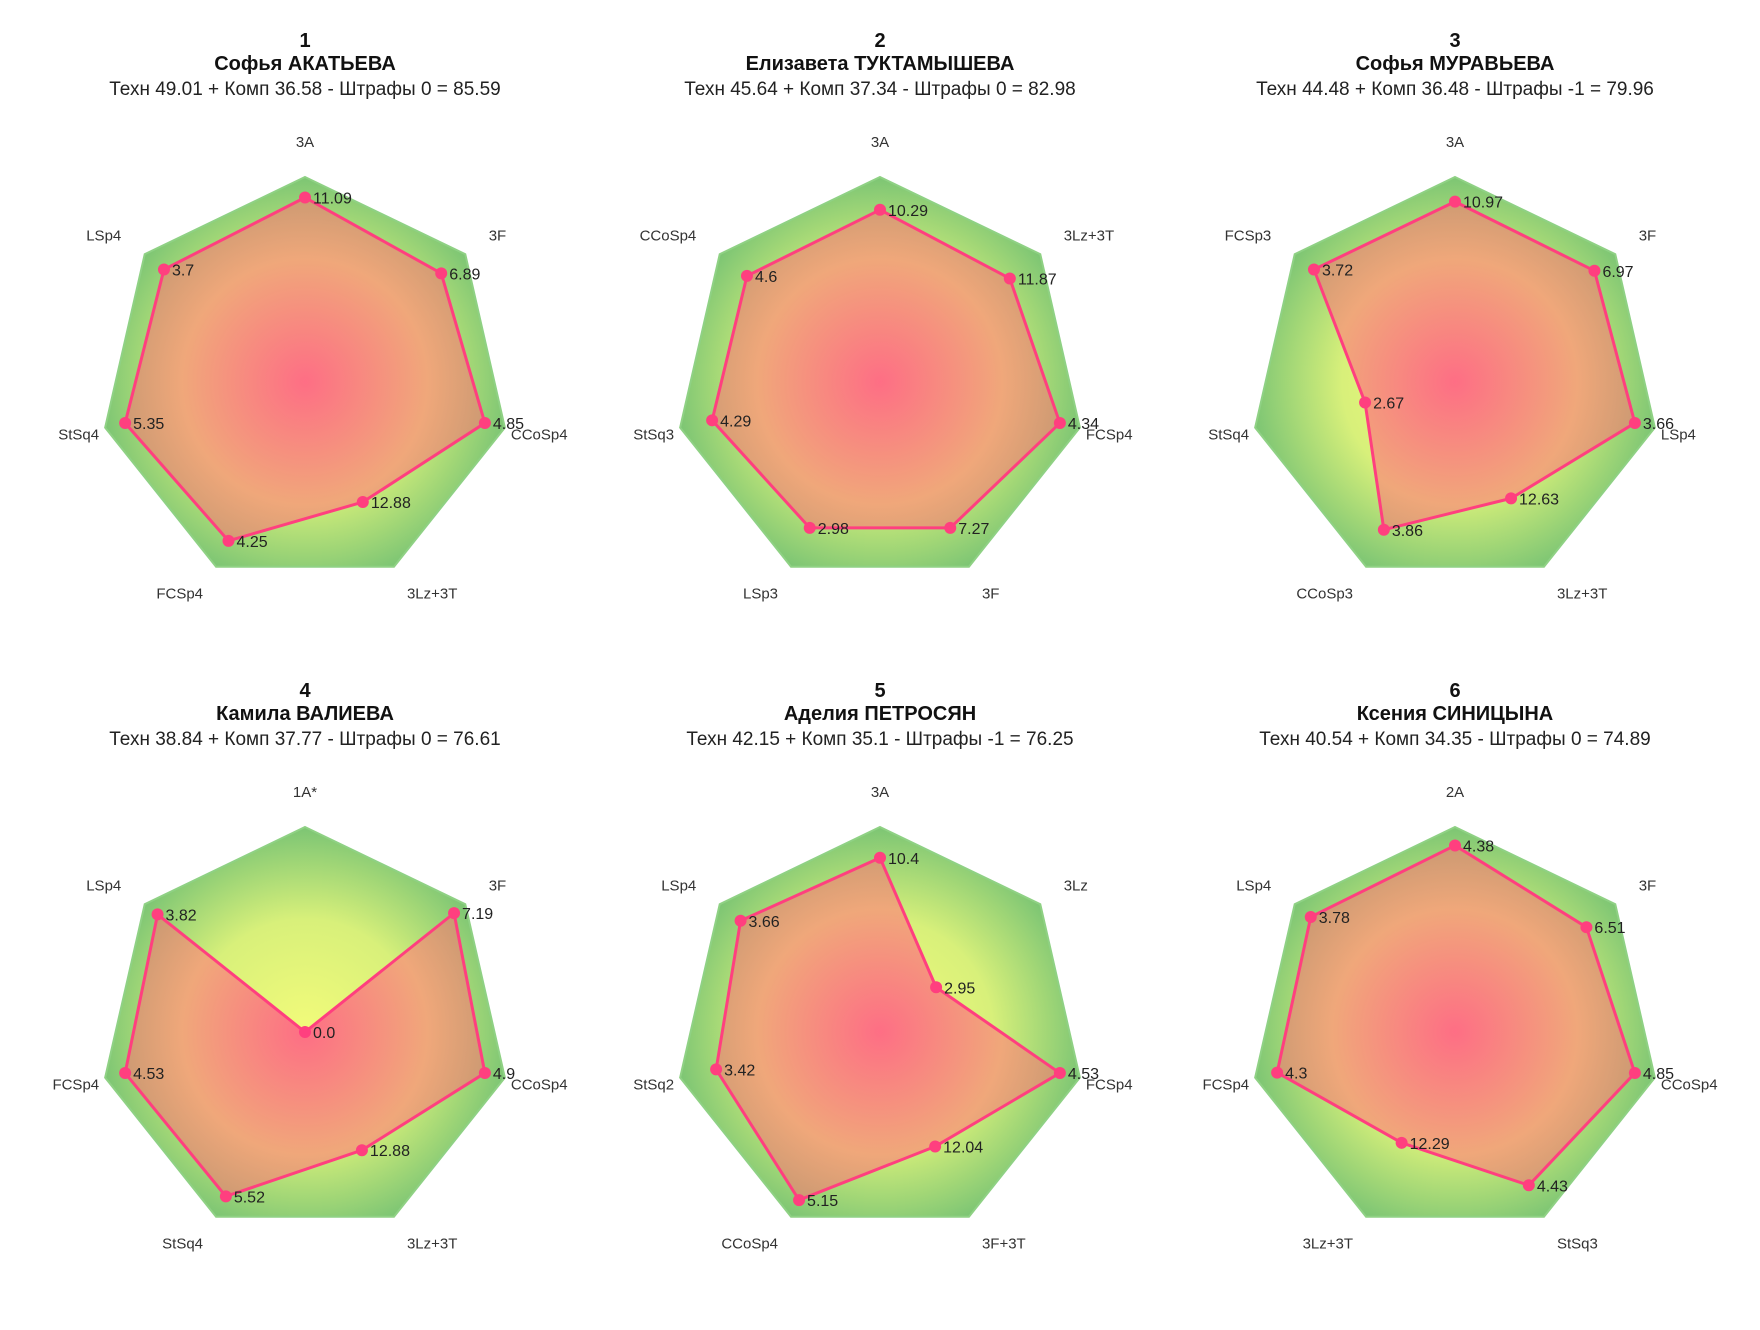 The height and width of the screenshot is (1330, 1760). Describe the element at coordinates (1430, 1144) in the screenshot. I see `data-value-label: 12.29` at that location.